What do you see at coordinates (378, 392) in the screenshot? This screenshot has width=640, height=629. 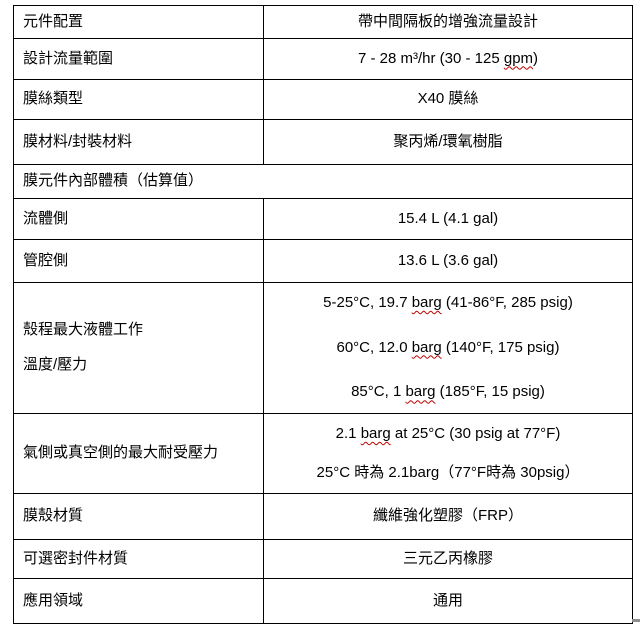 I see `value-text: 85°C, 1` at bounding box center [378, 392].